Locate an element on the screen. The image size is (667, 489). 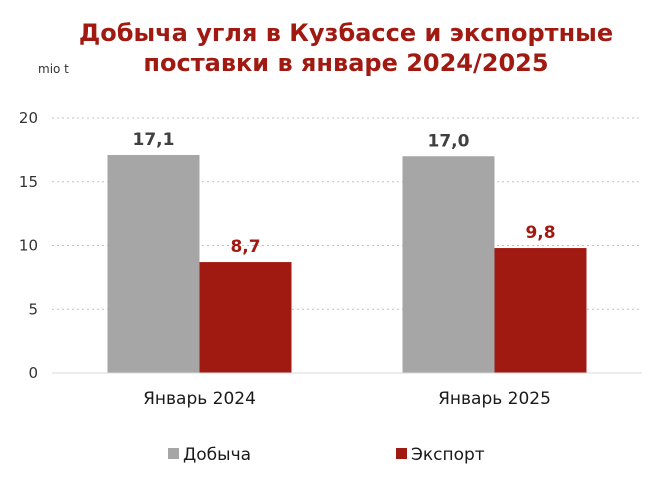
y-axis-ticks: 0 5 10 15 20 is located at coordinates (28, 245).